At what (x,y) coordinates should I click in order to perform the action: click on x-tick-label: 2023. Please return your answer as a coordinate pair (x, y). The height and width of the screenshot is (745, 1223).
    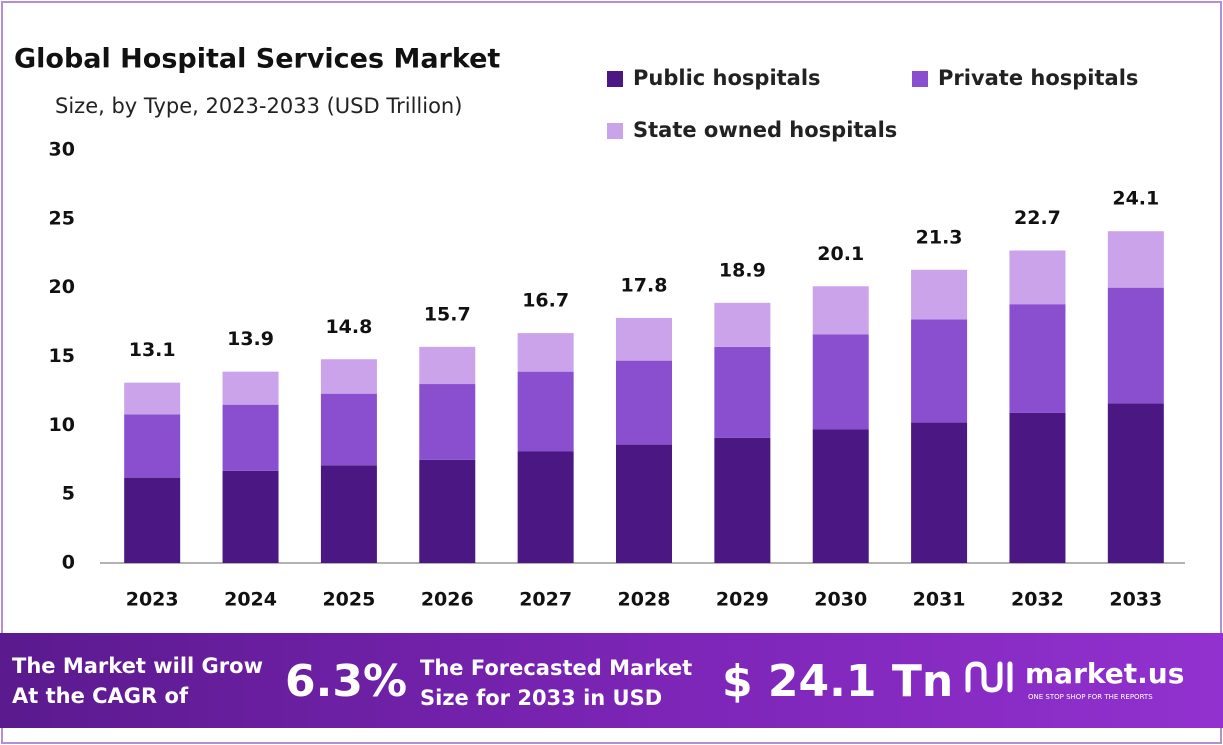
    Looking at the image, I should click on (152, 600).